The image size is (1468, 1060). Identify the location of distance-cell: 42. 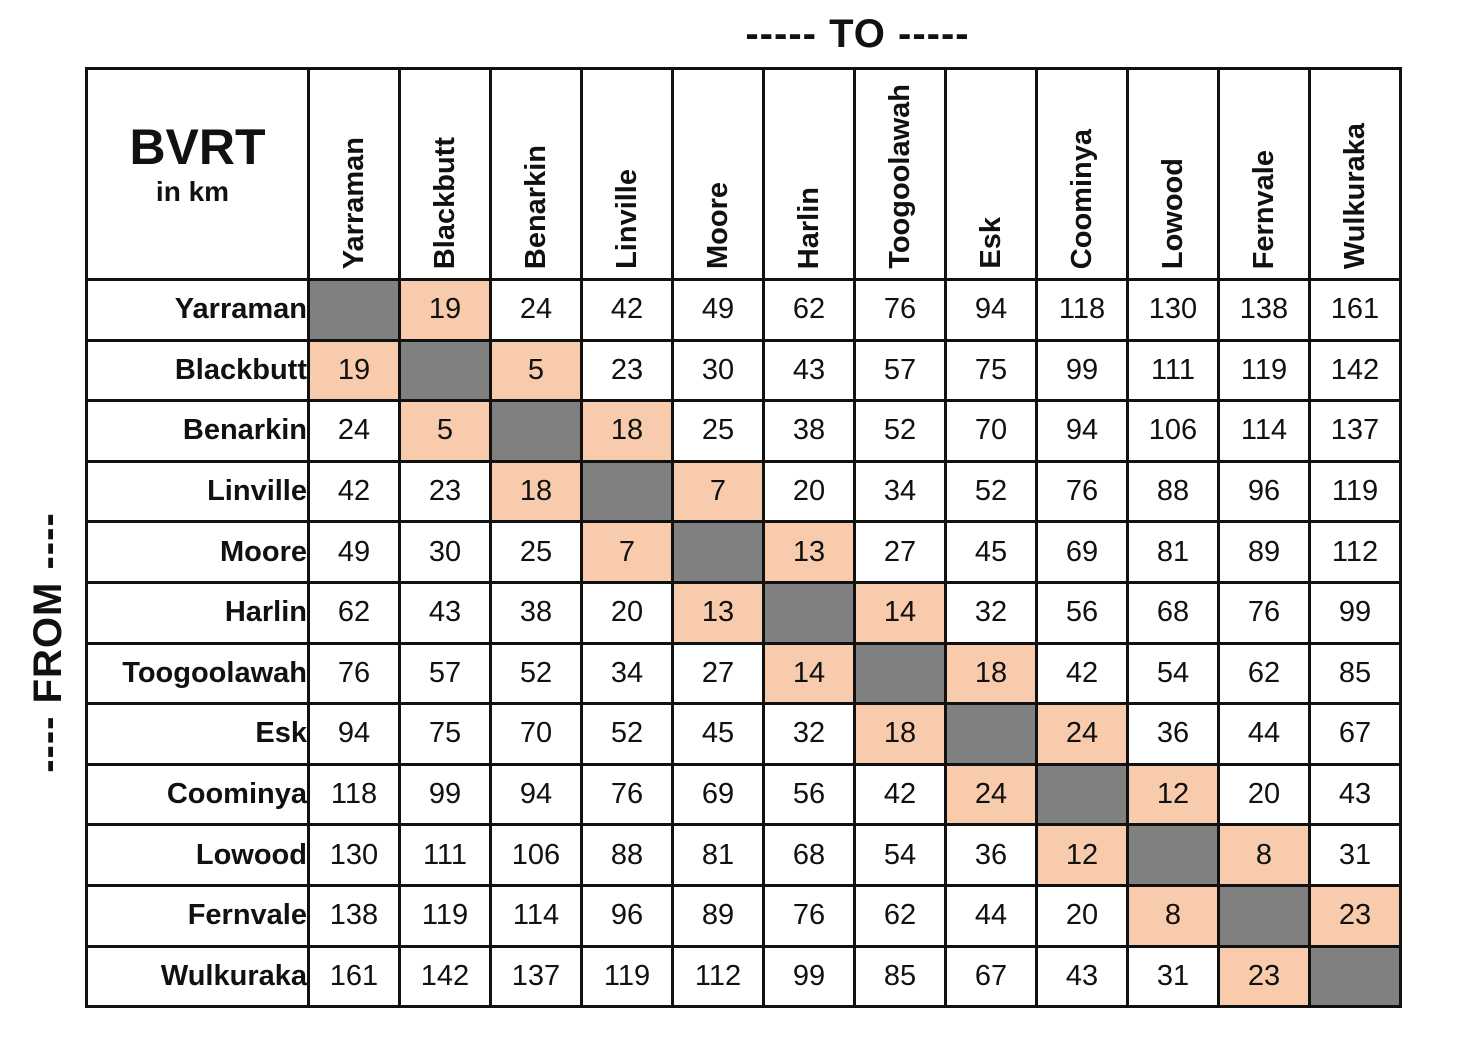
(1082, 673).